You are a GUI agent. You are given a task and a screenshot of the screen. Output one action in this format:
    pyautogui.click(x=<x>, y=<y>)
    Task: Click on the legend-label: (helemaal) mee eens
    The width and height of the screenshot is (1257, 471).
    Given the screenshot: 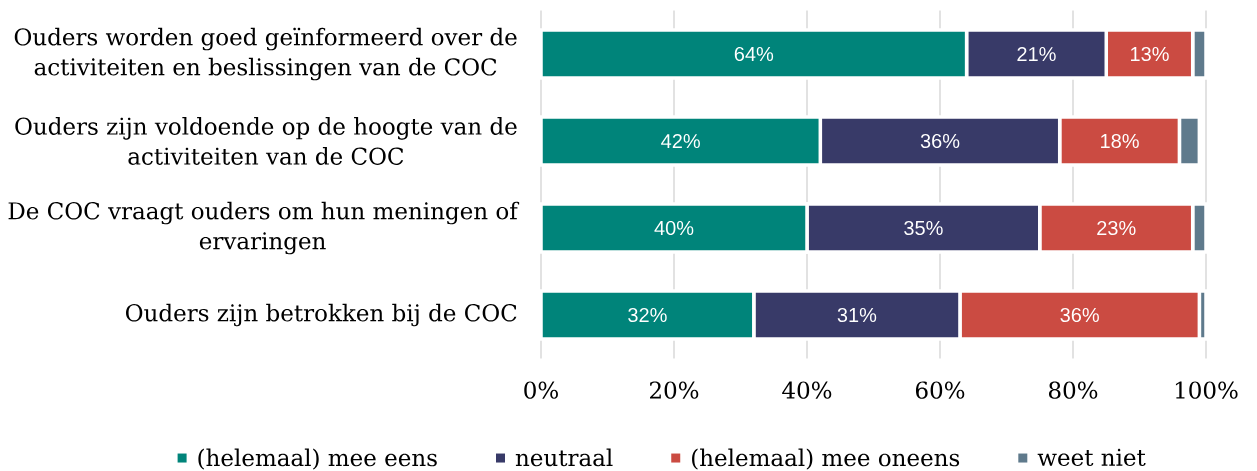 What is the action you would take?
    pyautogui.click(x=317, y=459)
    